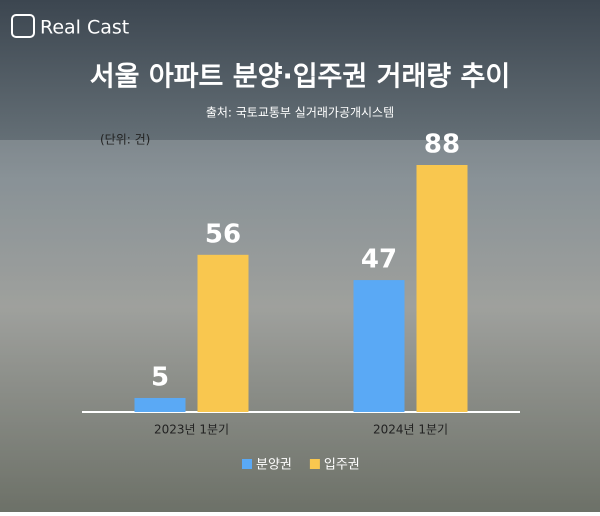  Describe the element at coordinates (410, 430) in the screenshot. I see `x-tick-label: 2024년 1분기` at that location.